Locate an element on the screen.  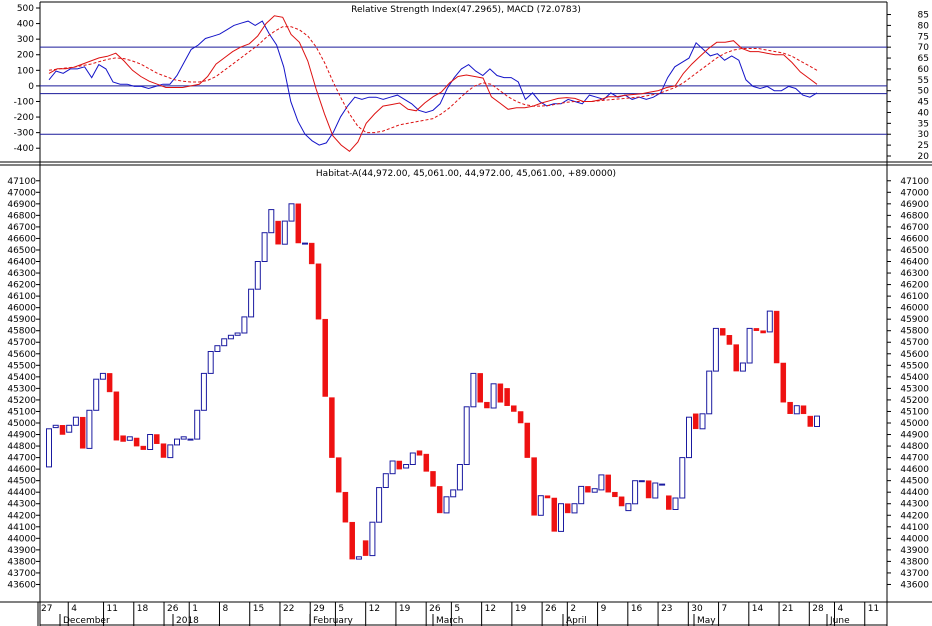
indicator-reference-lines is located at coordinates (463, 90).